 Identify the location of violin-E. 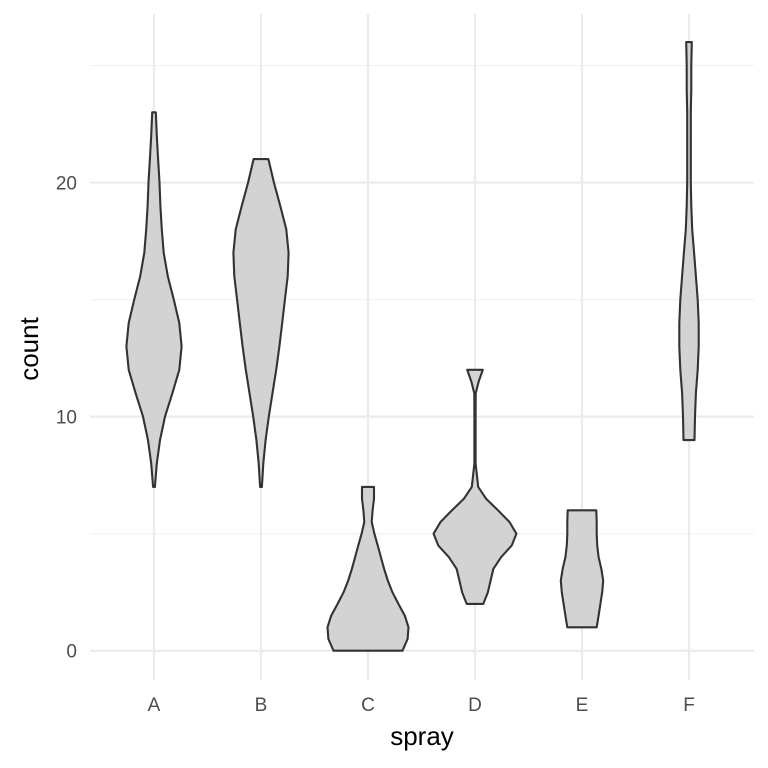
(582, 569).